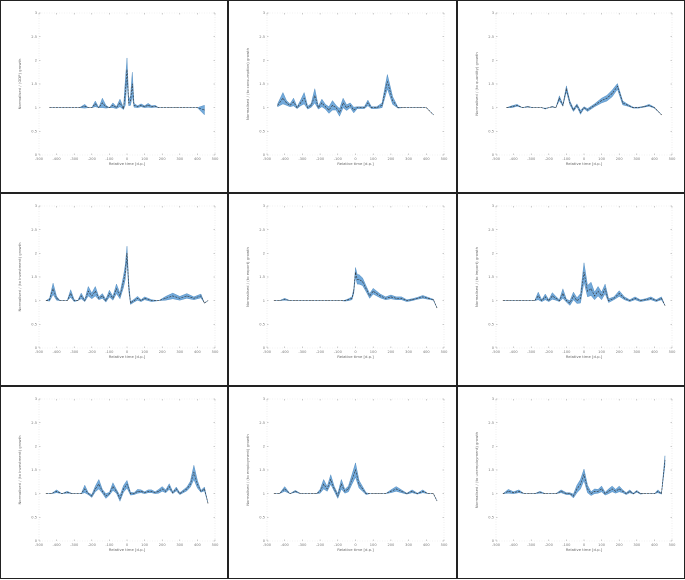  Describe the element at coordinates (180, 352) in the screenshot. I see `x-tick-label: 300` at that location.